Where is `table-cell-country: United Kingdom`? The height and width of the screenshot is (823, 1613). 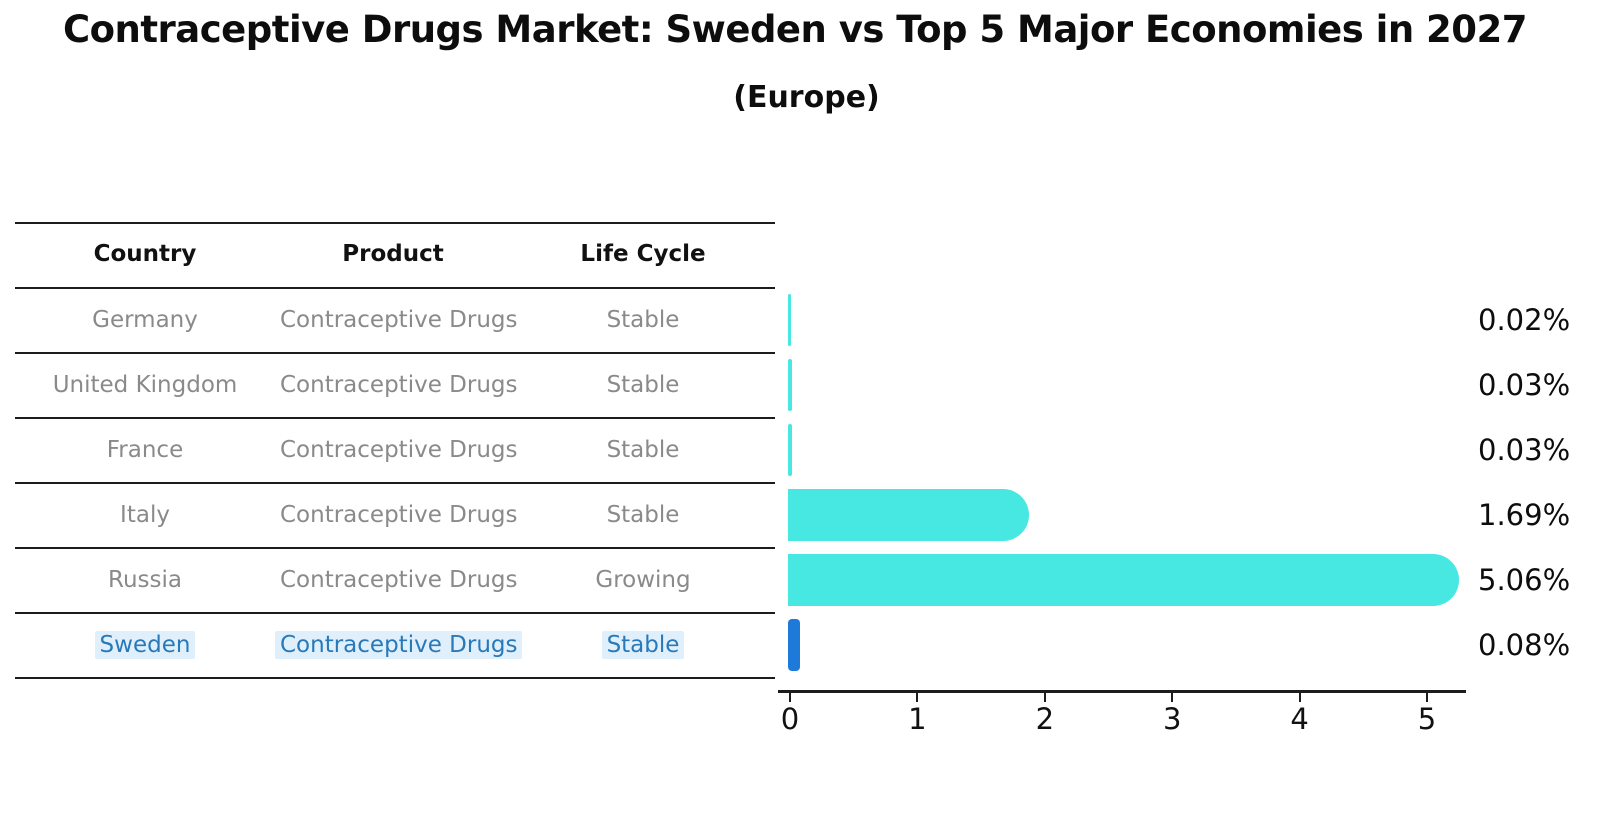 table-cell-country: United Kingdom is located at coordinates (145, 385).